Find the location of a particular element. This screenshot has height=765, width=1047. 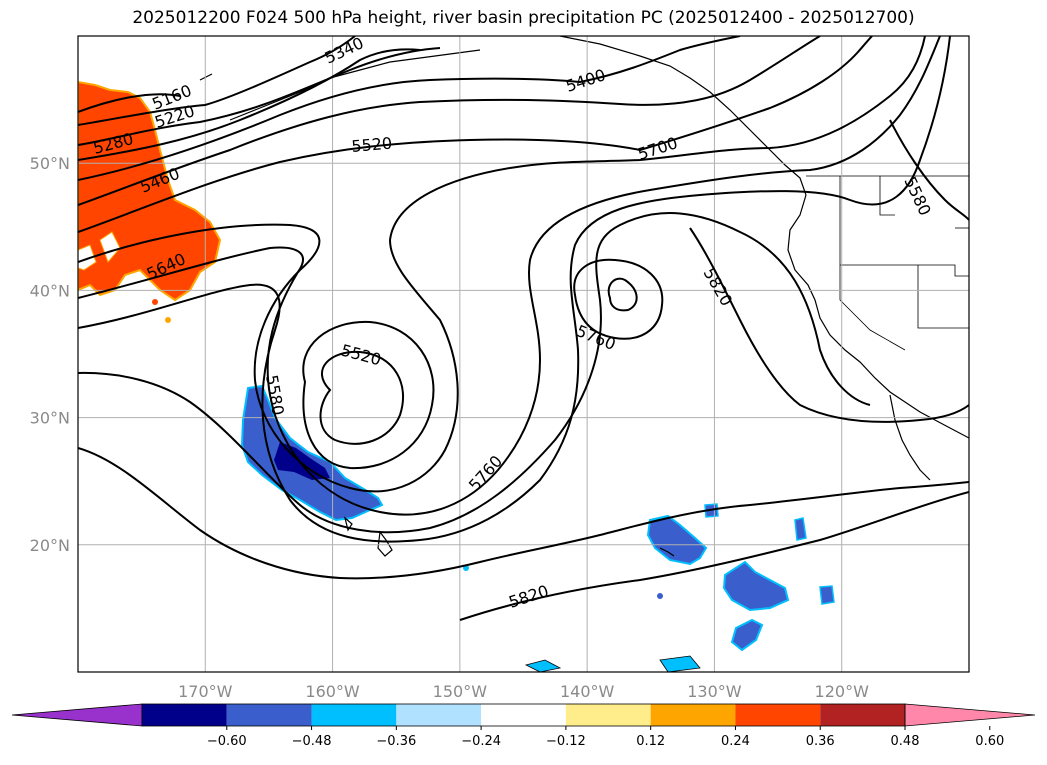

contour-5820-inner is located at coordinates (829, 325).